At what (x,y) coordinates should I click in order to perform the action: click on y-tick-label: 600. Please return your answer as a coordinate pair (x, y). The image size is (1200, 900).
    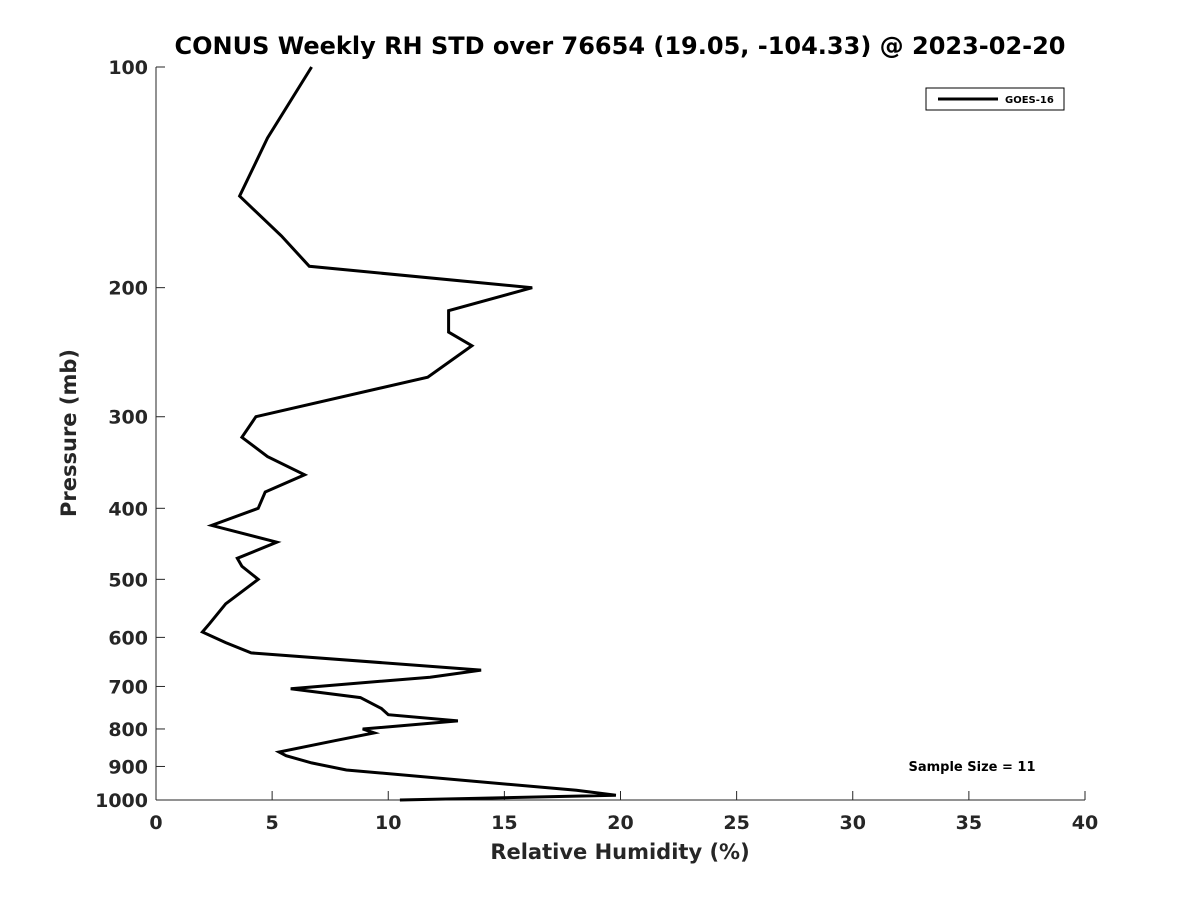
    Looking at the image, I should click on (128, 638).